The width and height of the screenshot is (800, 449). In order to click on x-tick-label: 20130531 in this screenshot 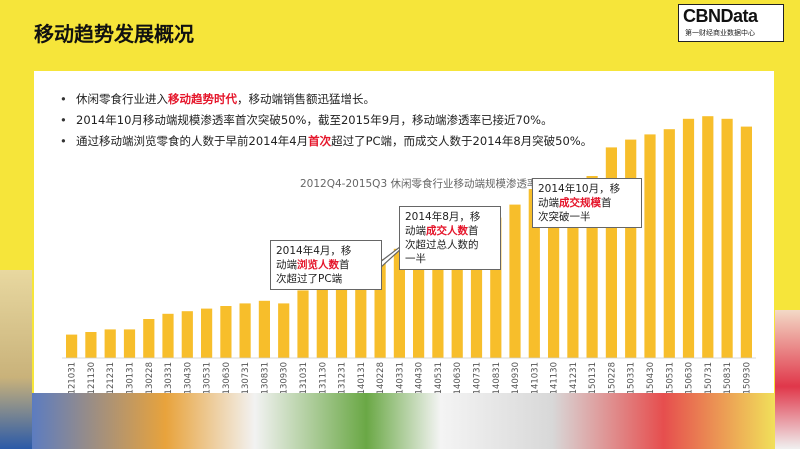, I will do `click(208, 377)`.